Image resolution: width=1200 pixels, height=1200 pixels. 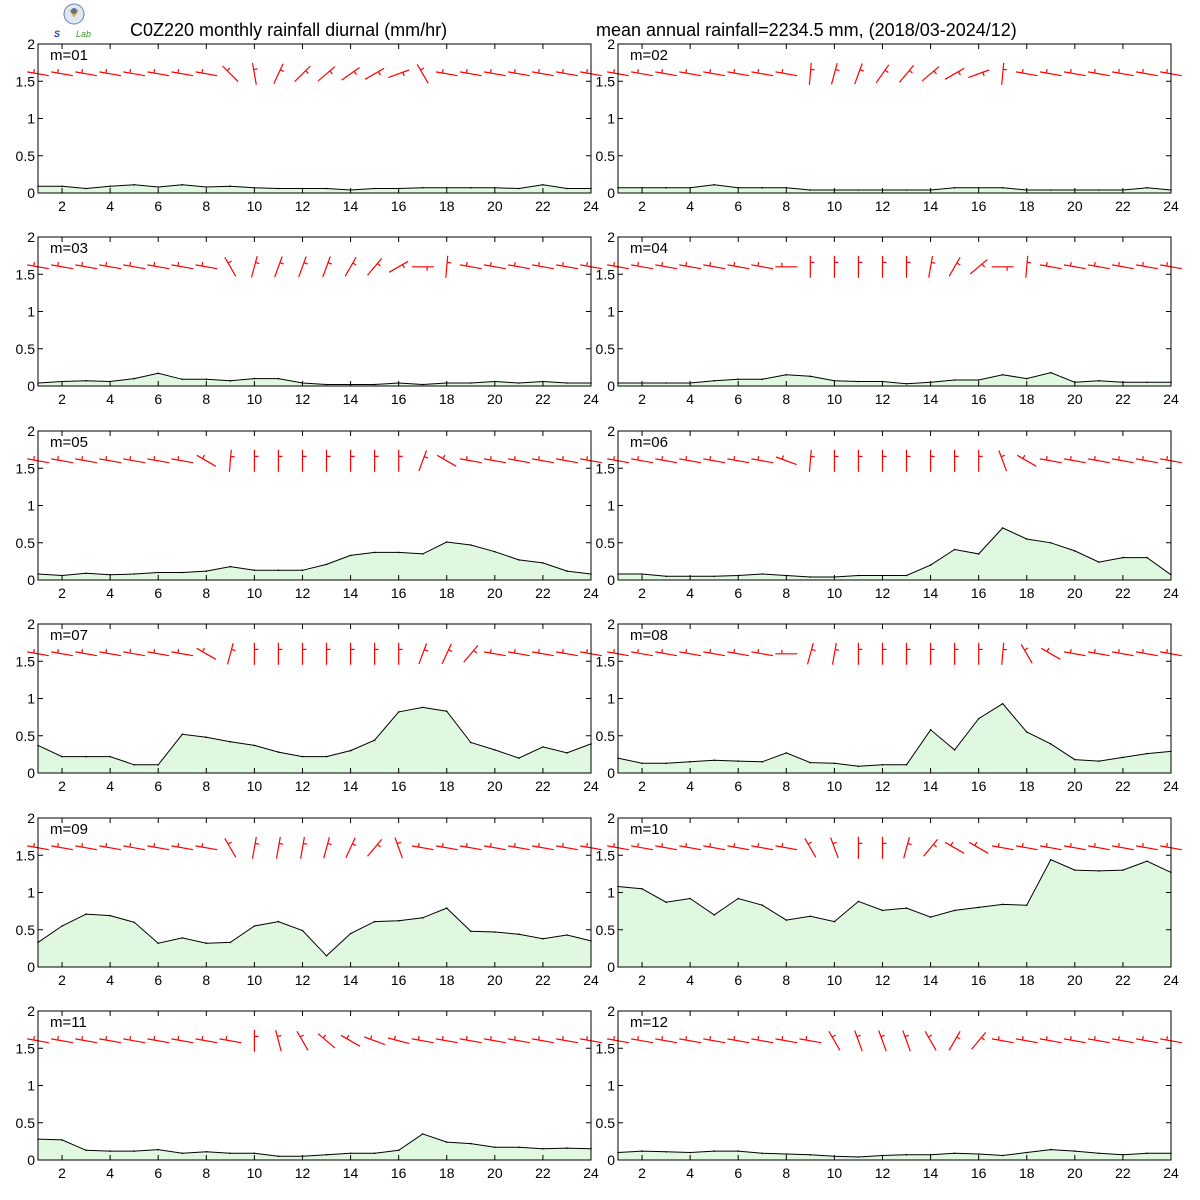 I want to click on x-tick-label: 16, so click(x=979, y=786).